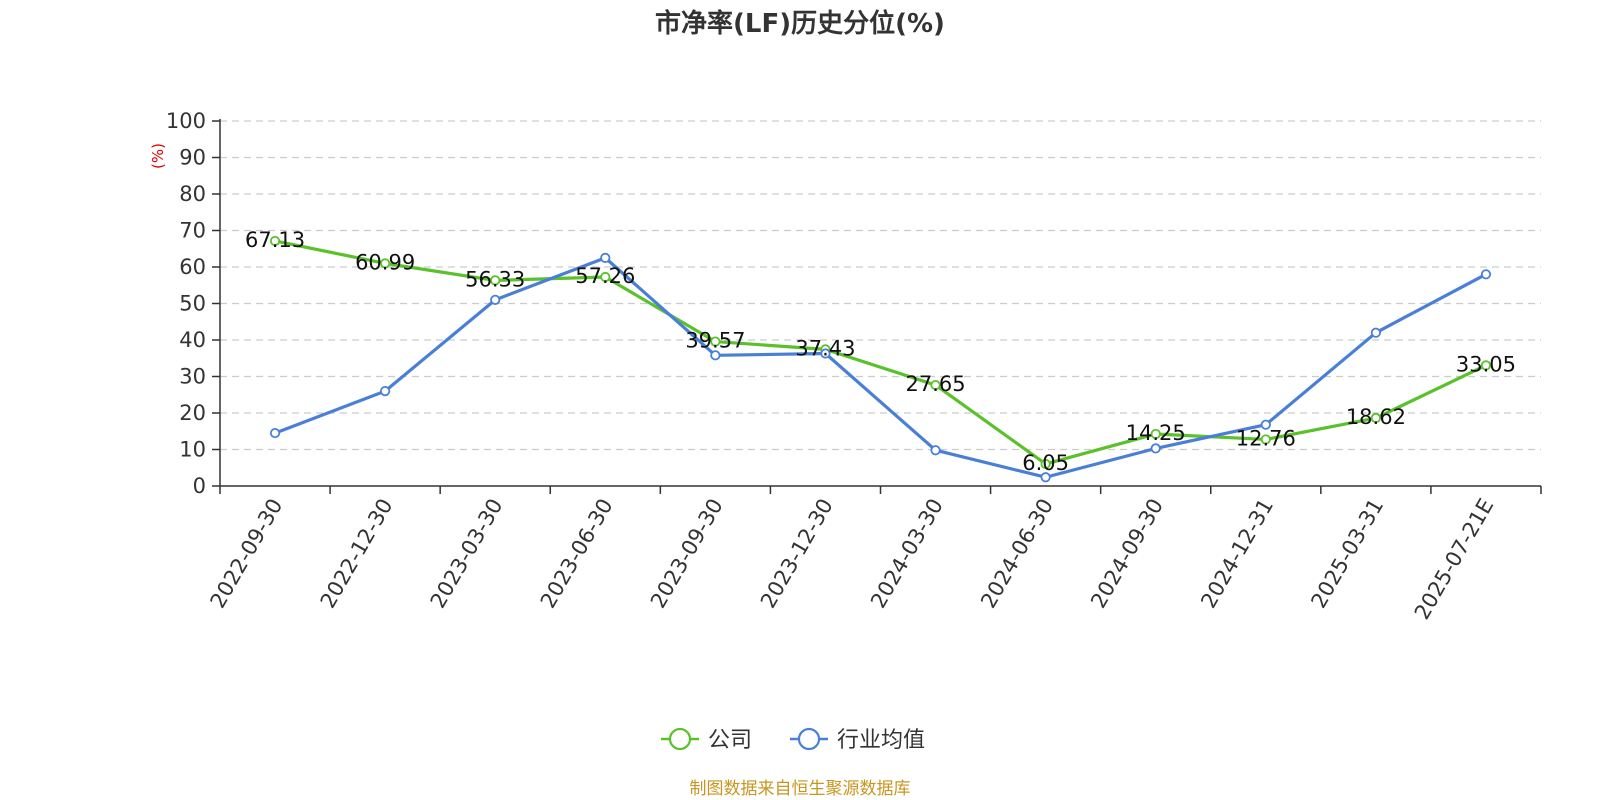 The image size is (1600, 800). I want to click on y-tick-label: 70, so click(192, 231).